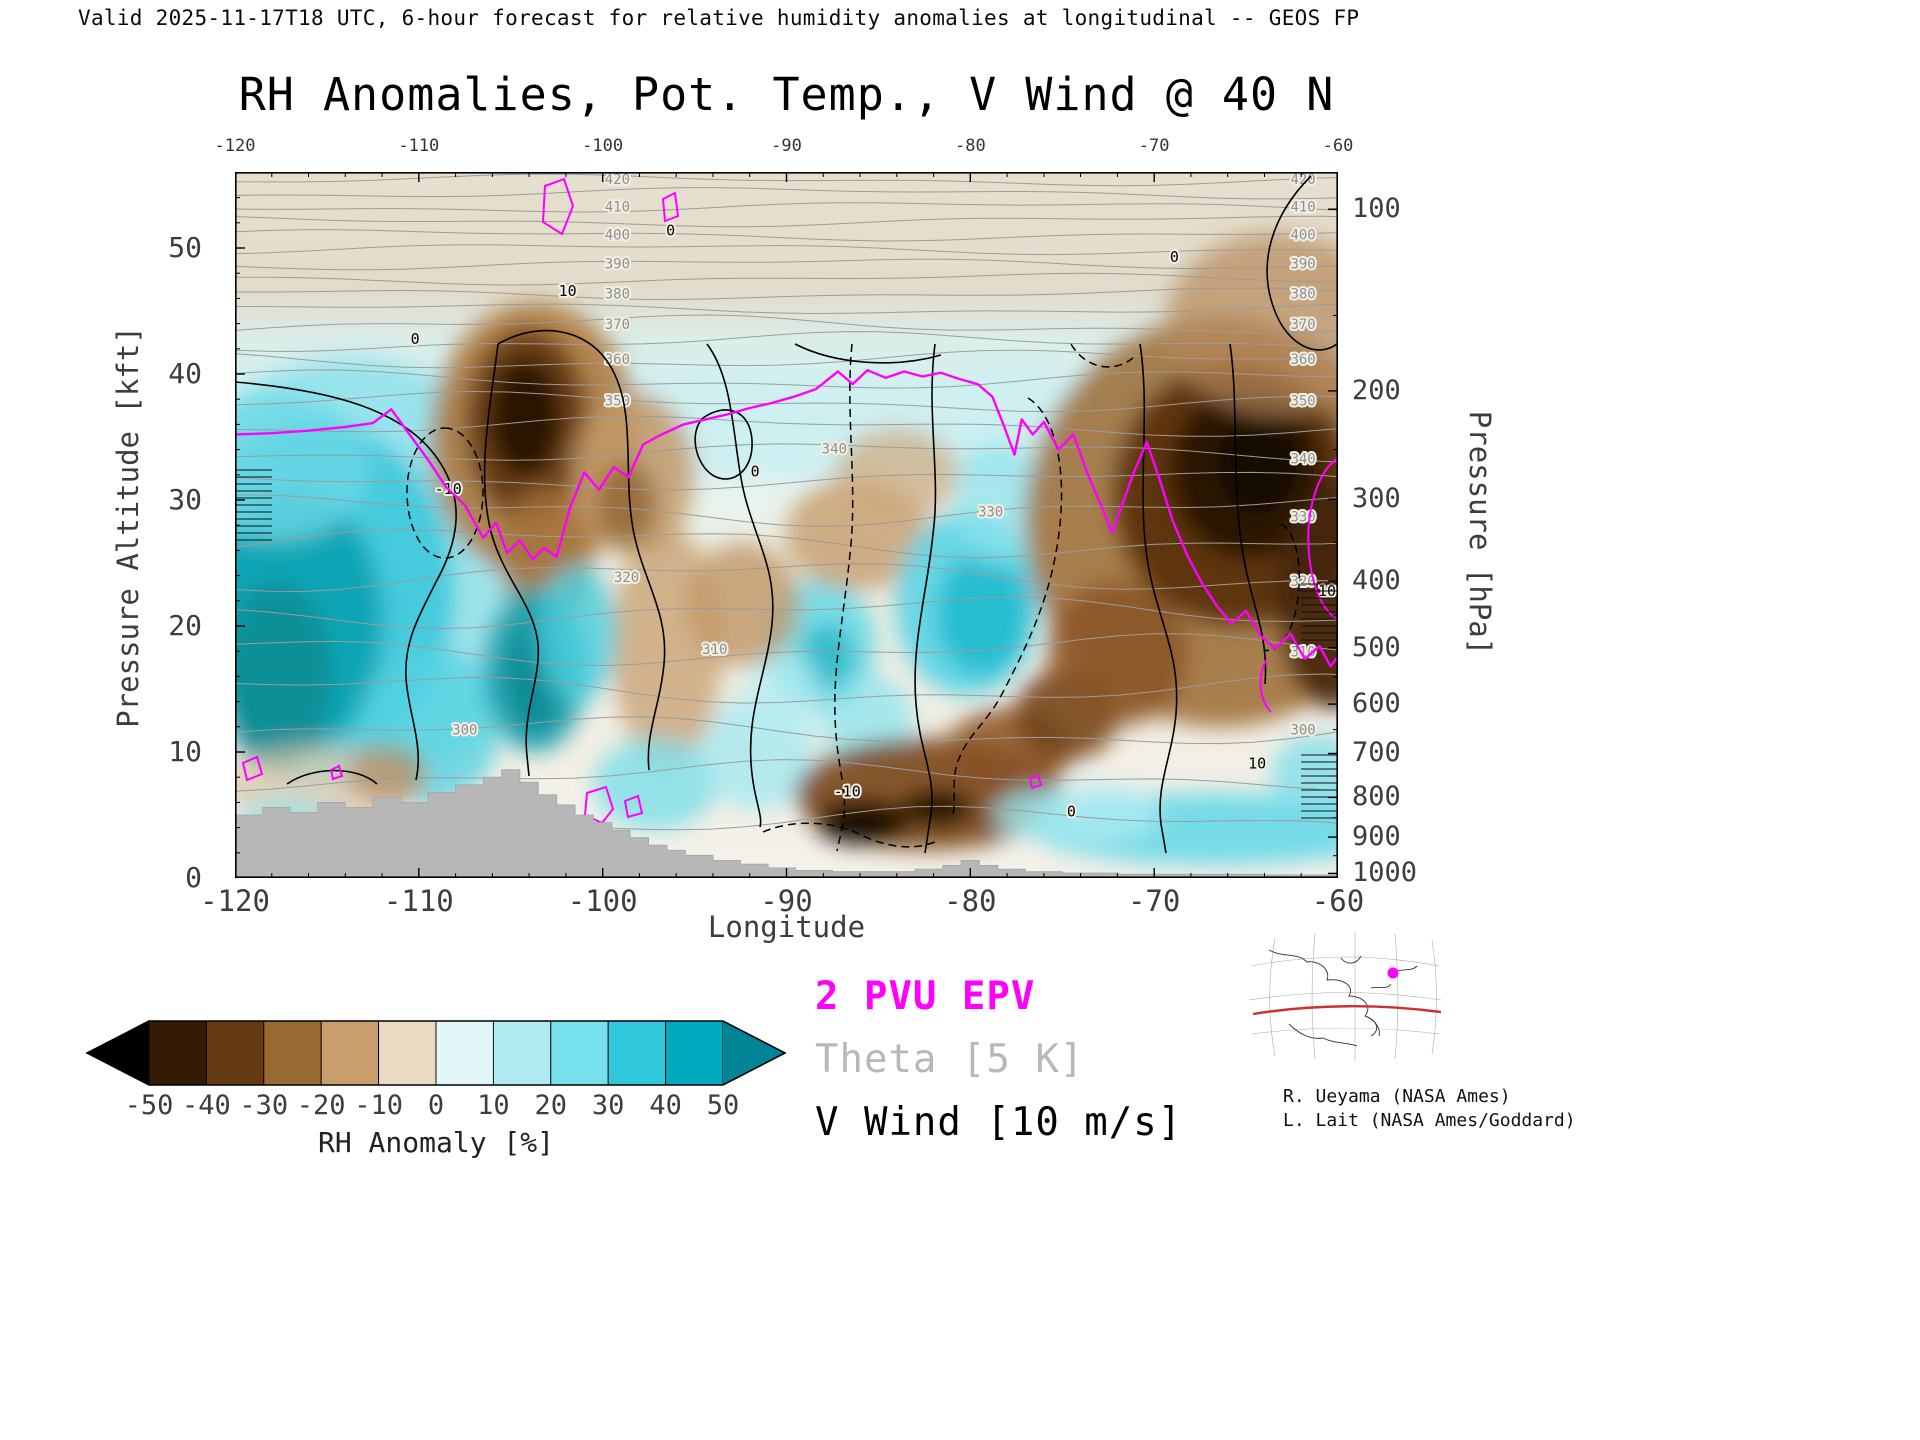 This screenshot has width=1920, height=1440. What do you see at coordinates (608, 1105) in the screenshot?
I see `colorbar-tick-label: 30` at bounding box center [608, 1105].